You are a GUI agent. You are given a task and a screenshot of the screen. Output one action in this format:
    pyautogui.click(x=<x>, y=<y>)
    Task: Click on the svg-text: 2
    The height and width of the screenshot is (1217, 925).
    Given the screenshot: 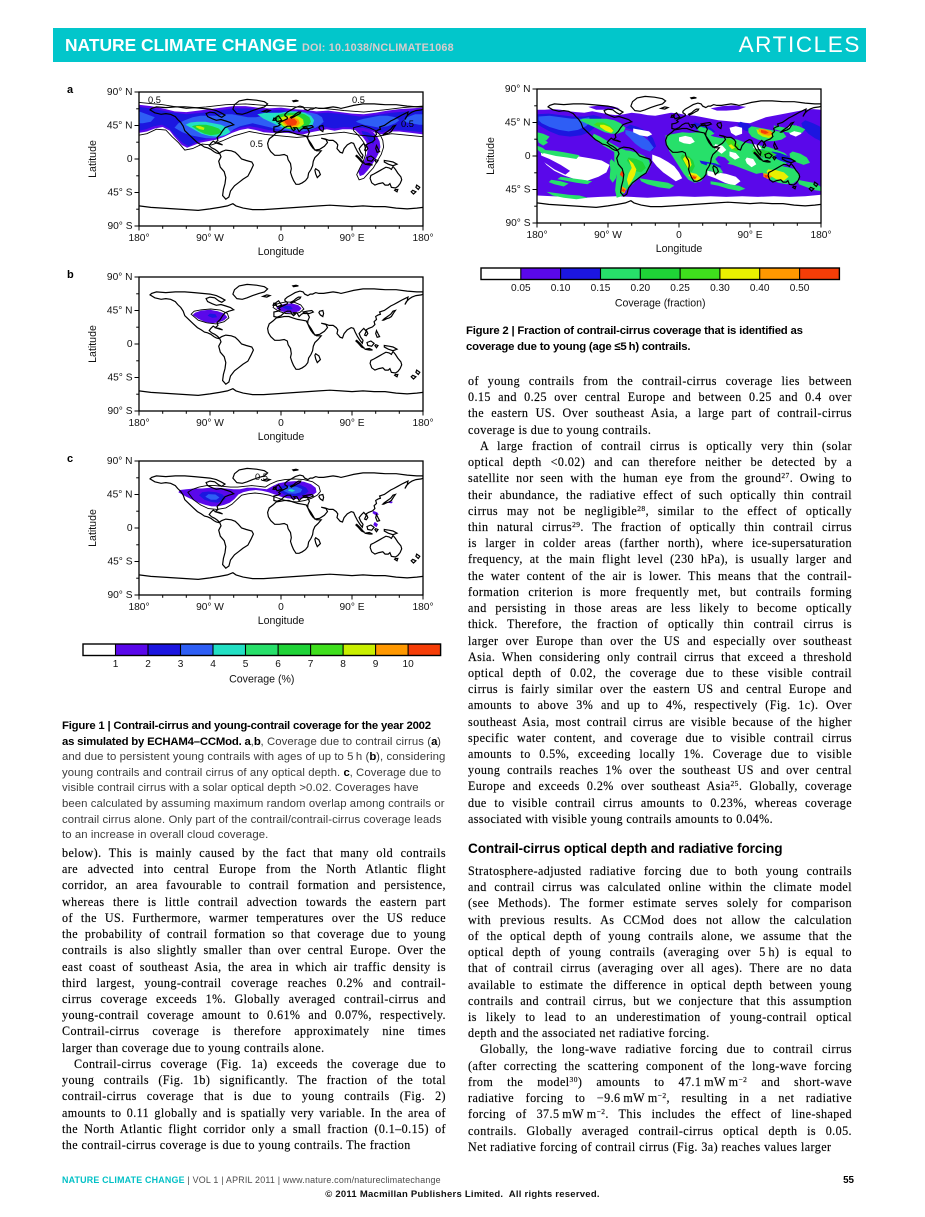 What is the action you would take?
    pyautogui.click(x=148, y=664)
    